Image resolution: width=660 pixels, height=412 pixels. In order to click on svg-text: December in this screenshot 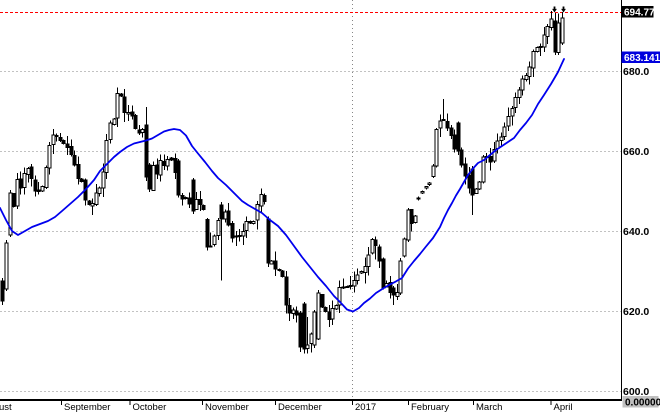, I will do `click(300, 407)`.